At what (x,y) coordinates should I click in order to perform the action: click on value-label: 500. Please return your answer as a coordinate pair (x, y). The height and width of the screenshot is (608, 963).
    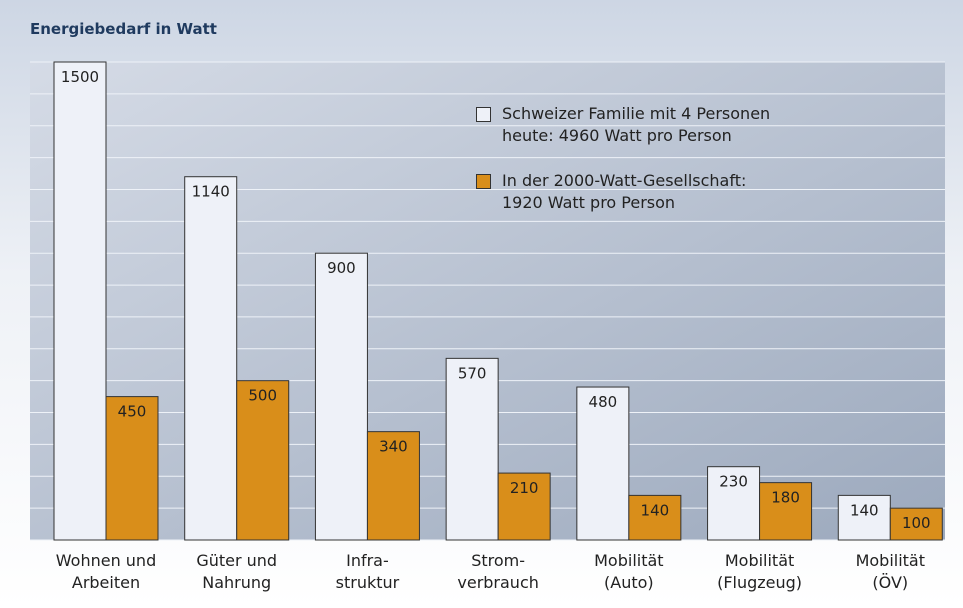
    Looking at the image, I should click on (262, 396).